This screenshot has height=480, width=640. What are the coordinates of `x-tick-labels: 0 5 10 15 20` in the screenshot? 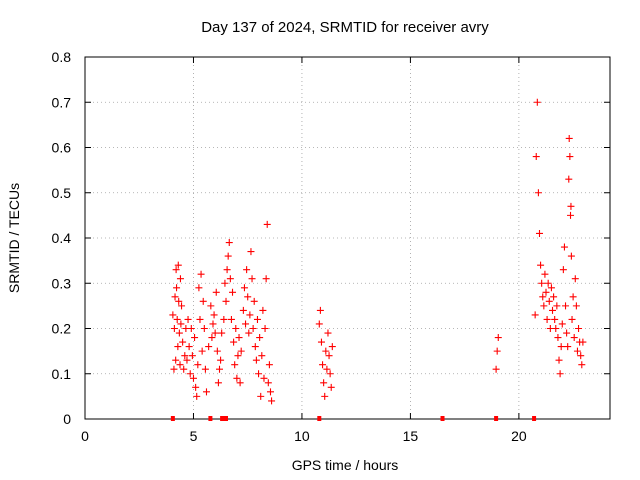 It's located at (304, 436).